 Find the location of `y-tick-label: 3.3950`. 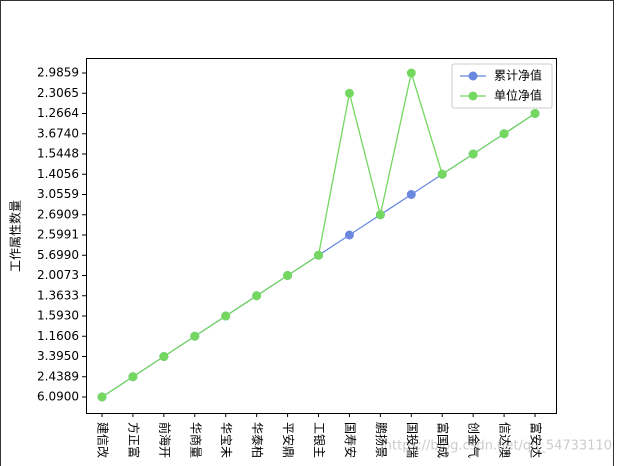

y-tick-label: 3.3950 is located at coordinates (58, 356).